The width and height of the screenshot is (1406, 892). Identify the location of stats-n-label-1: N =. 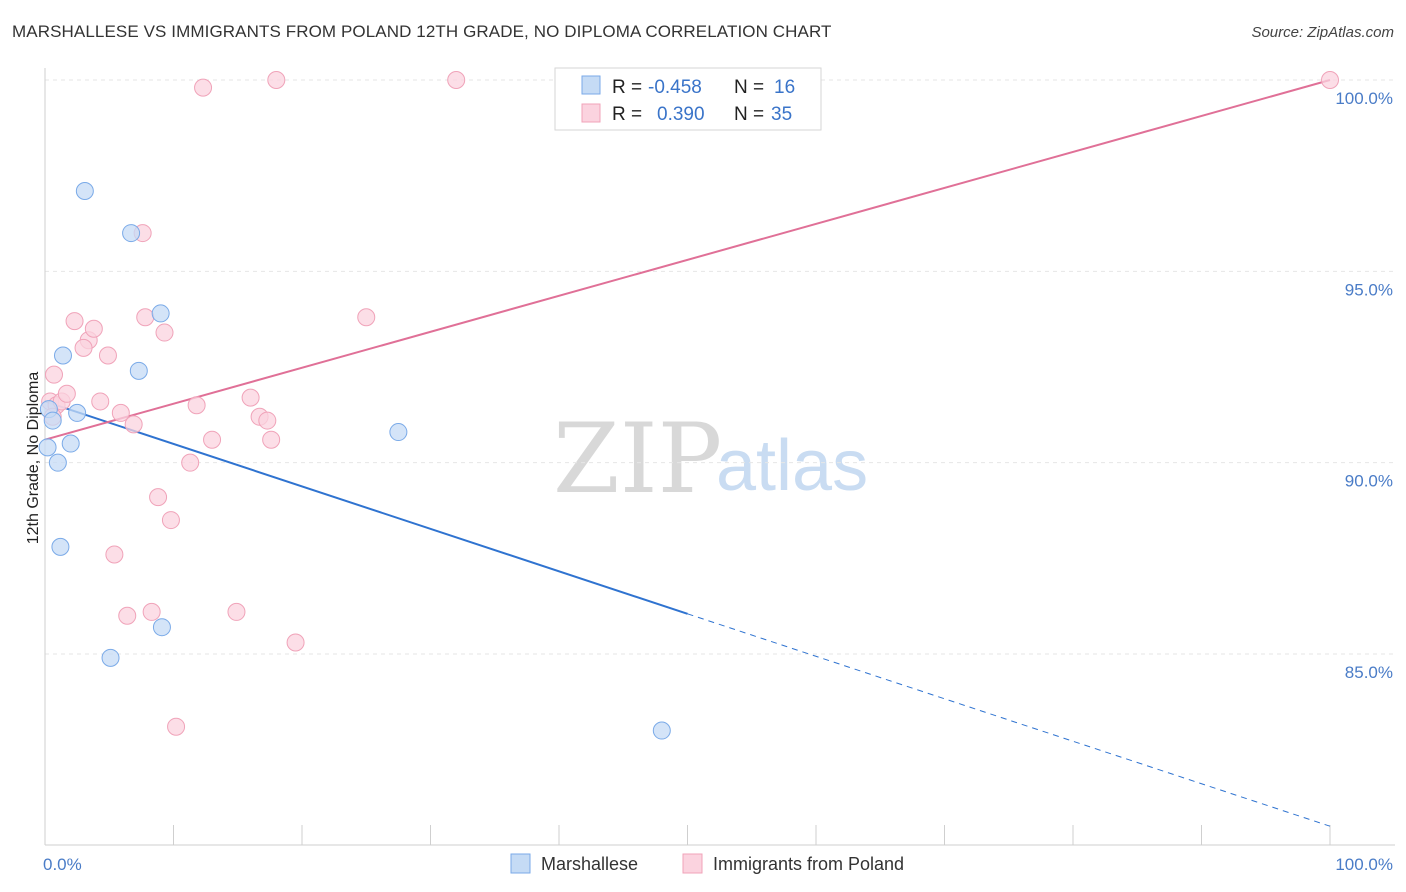
(749, 87).